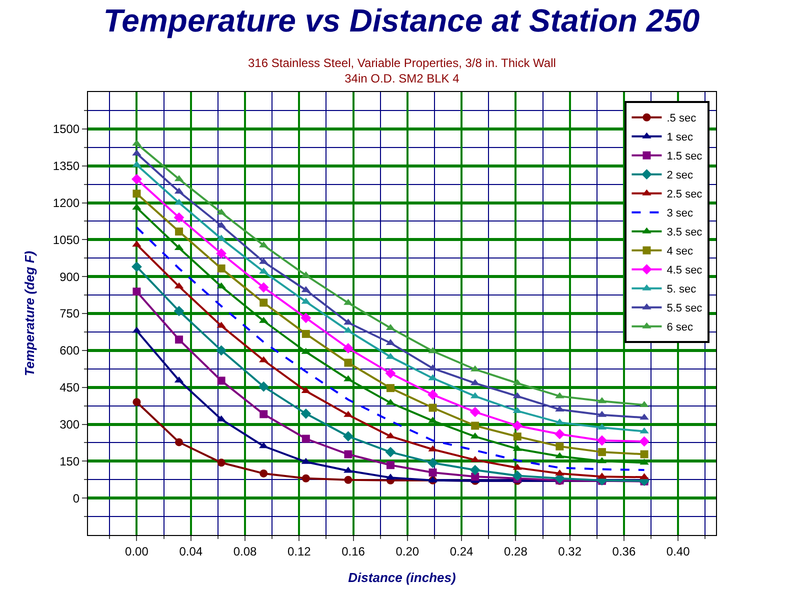 This screenshot has height=607, width=803. I want to click on y-tick-label: 1050, so click(66, 239).